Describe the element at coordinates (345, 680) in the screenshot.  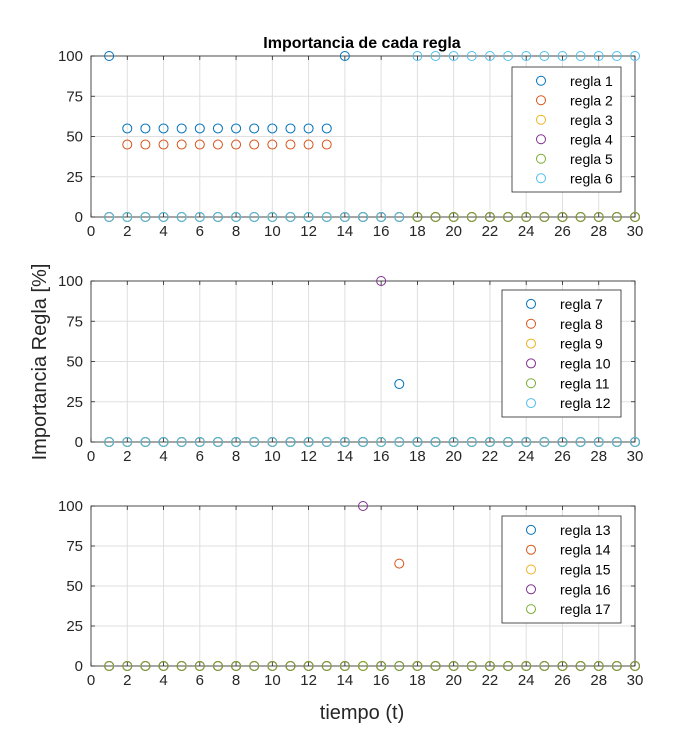
I see `x-tick-label: 14` at that location.